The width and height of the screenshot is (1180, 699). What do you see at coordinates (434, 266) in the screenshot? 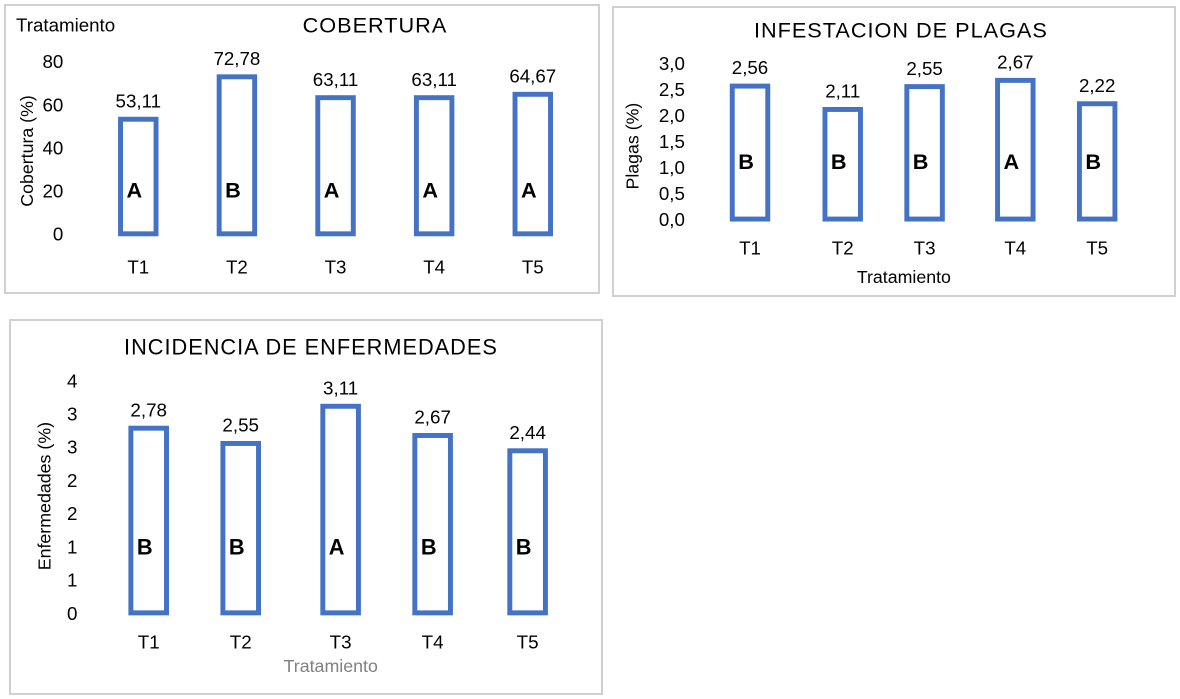
I see `cobertura-category-label: T4` at bounding box center [434, 266].